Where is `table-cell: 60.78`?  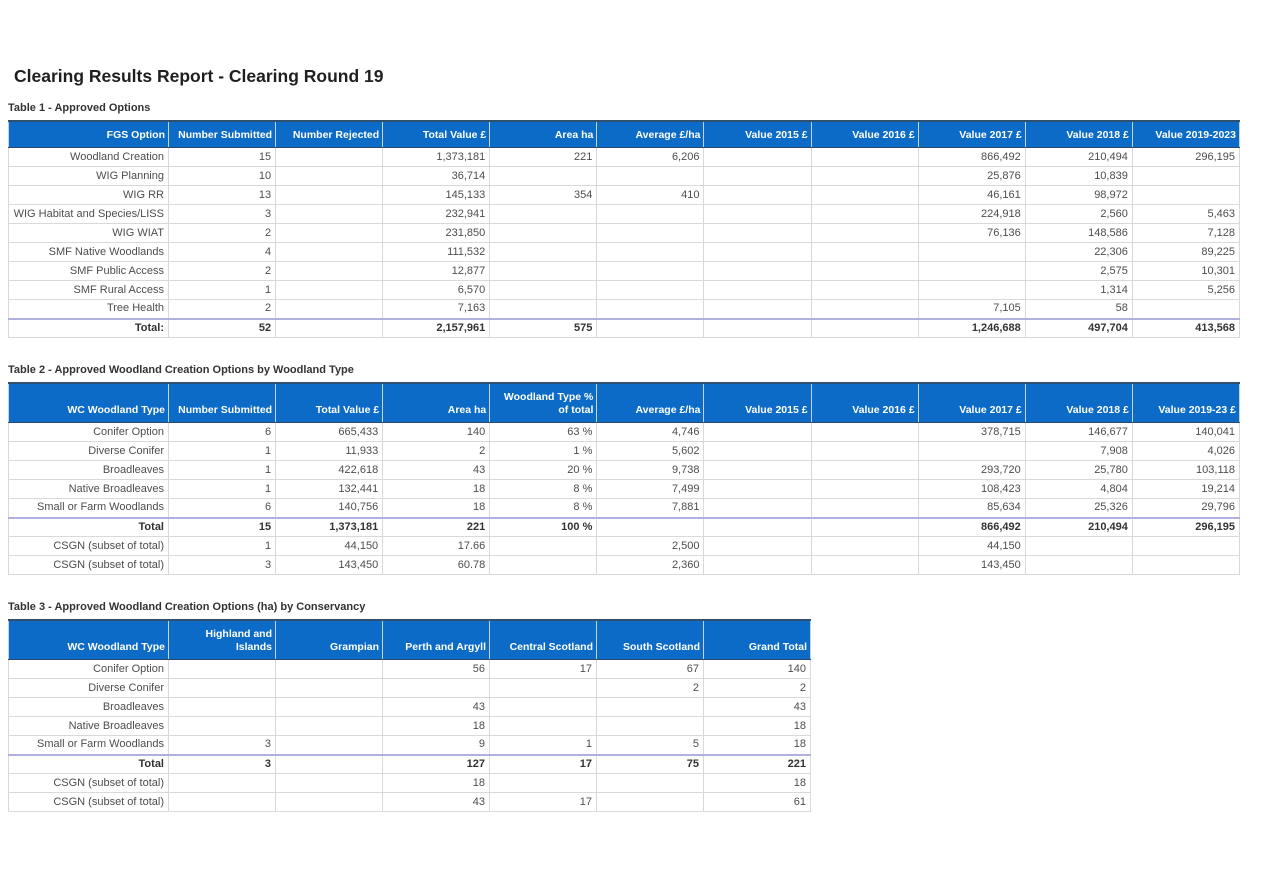 table-cell: 60.78 is located at coordinates (436, 565).